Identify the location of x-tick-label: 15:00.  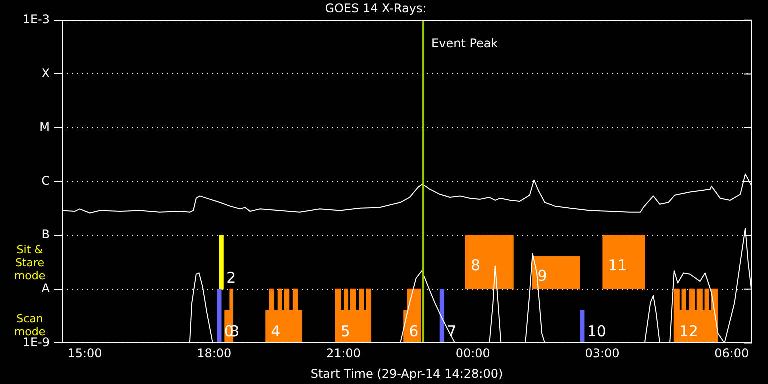
(85, 353).